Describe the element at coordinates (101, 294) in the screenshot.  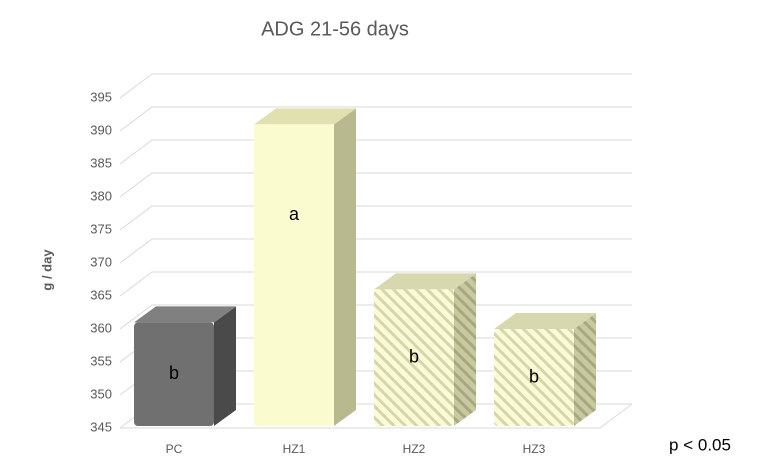
I see `y-tick-label: 365` at that location.